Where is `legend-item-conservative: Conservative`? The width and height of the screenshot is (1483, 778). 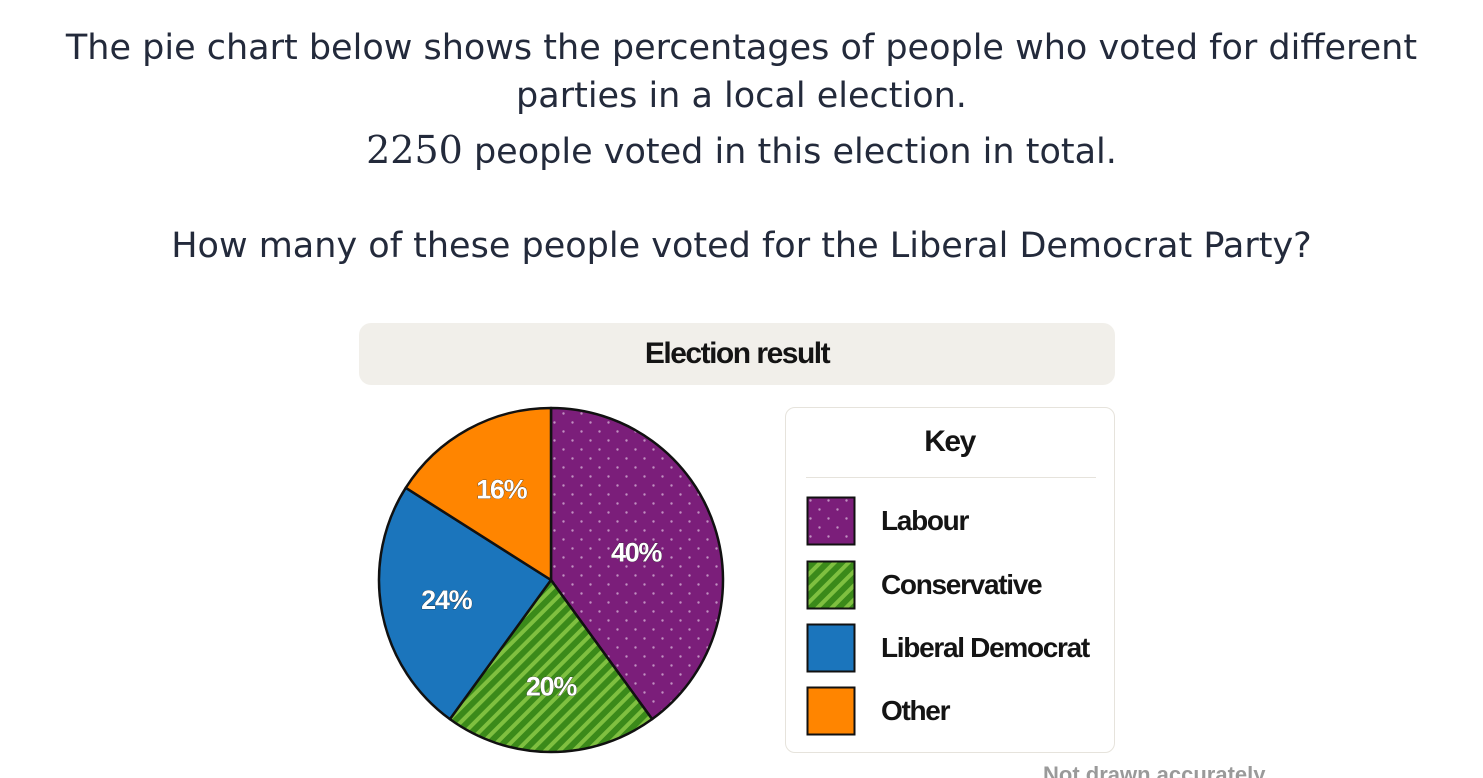 legend-item-conservative: Conservative is located at coordinates (956, 585).